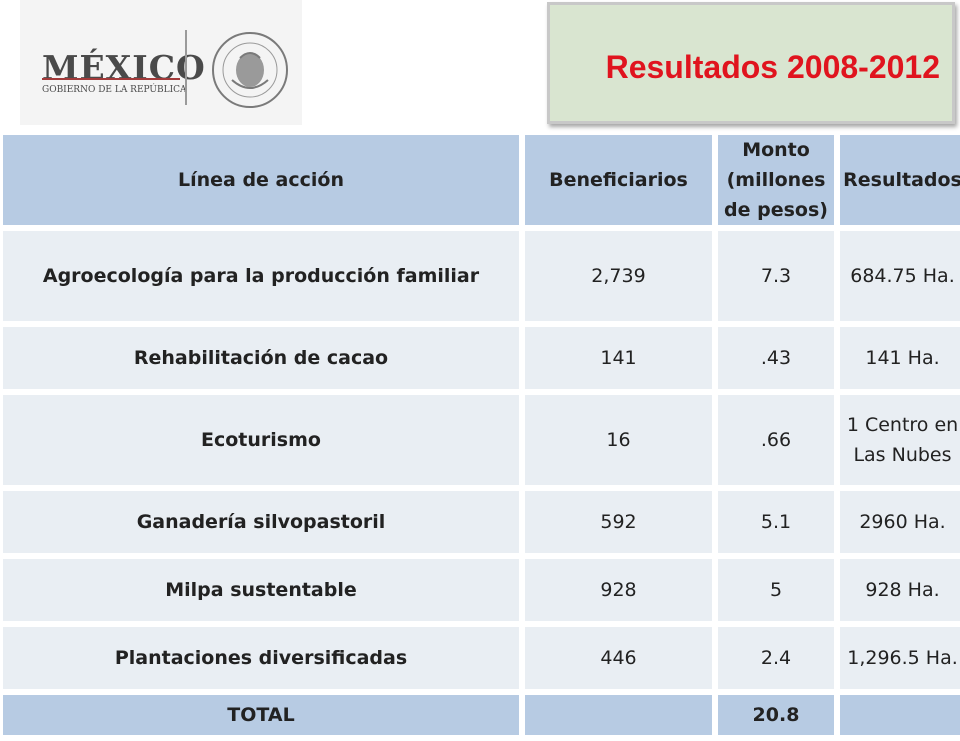 The height and width of the screenshot is (741, 960). Describe the element at coordinates (618, 276) in the screenshot. I see `cell-beneficiarios: 2,739` at that location.